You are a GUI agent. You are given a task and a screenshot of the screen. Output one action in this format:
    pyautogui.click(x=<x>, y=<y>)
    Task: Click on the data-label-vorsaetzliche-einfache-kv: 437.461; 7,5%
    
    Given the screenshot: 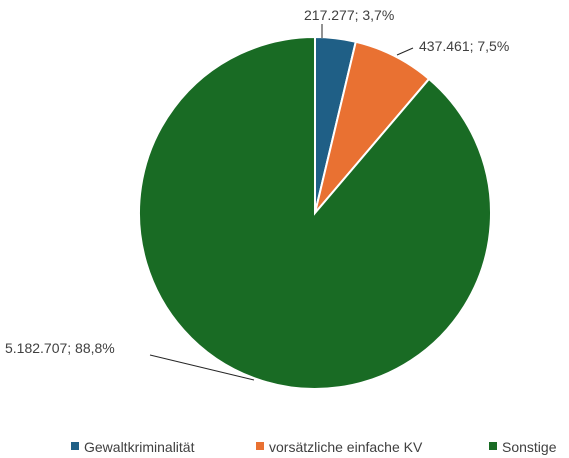 What is the action you would take?
    pyautogui.click(x=464, y=46)
    